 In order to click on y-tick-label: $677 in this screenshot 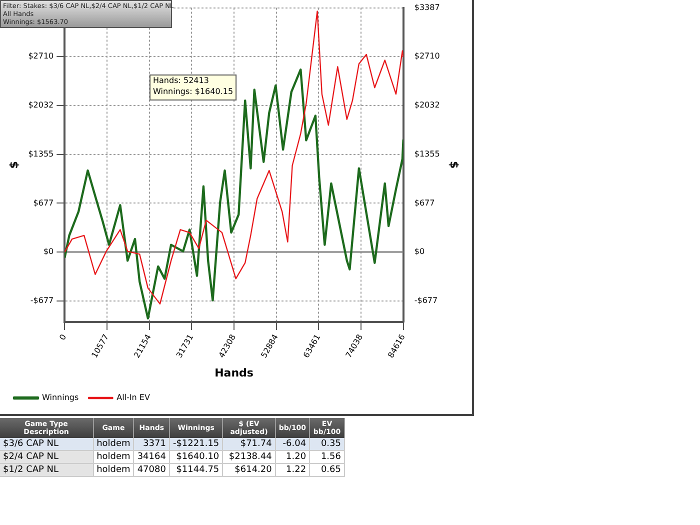, I will do `click(43, 203)`.